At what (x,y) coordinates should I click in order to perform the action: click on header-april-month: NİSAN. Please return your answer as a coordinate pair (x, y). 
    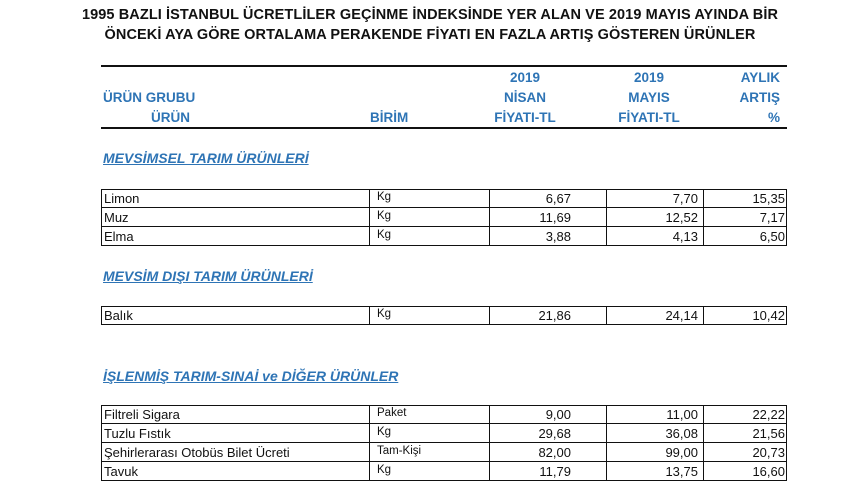
    Looking at the image, I should click on (524, 97).